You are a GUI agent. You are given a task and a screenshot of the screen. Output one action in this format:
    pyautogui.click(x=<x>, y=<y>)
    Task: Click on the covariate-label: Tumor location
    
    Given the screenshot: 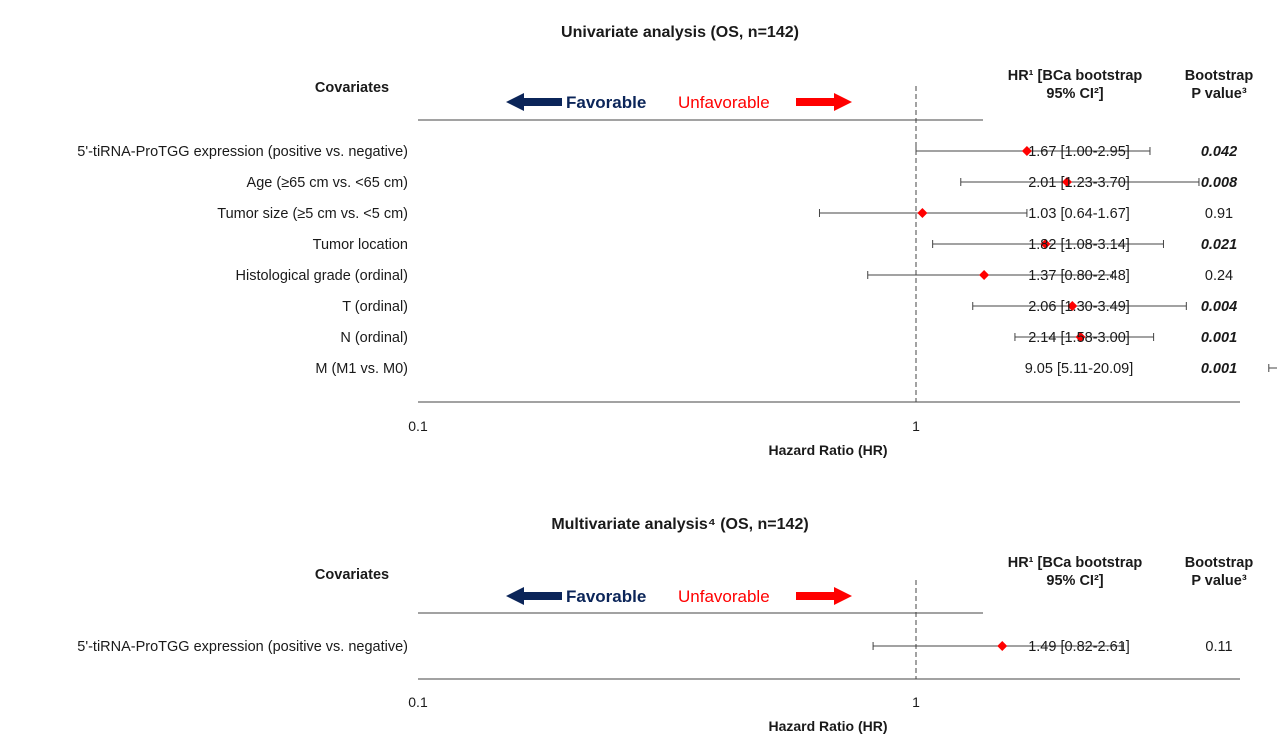 What is the action you would take?
    pyautogui.click(x=360, y=245)
    